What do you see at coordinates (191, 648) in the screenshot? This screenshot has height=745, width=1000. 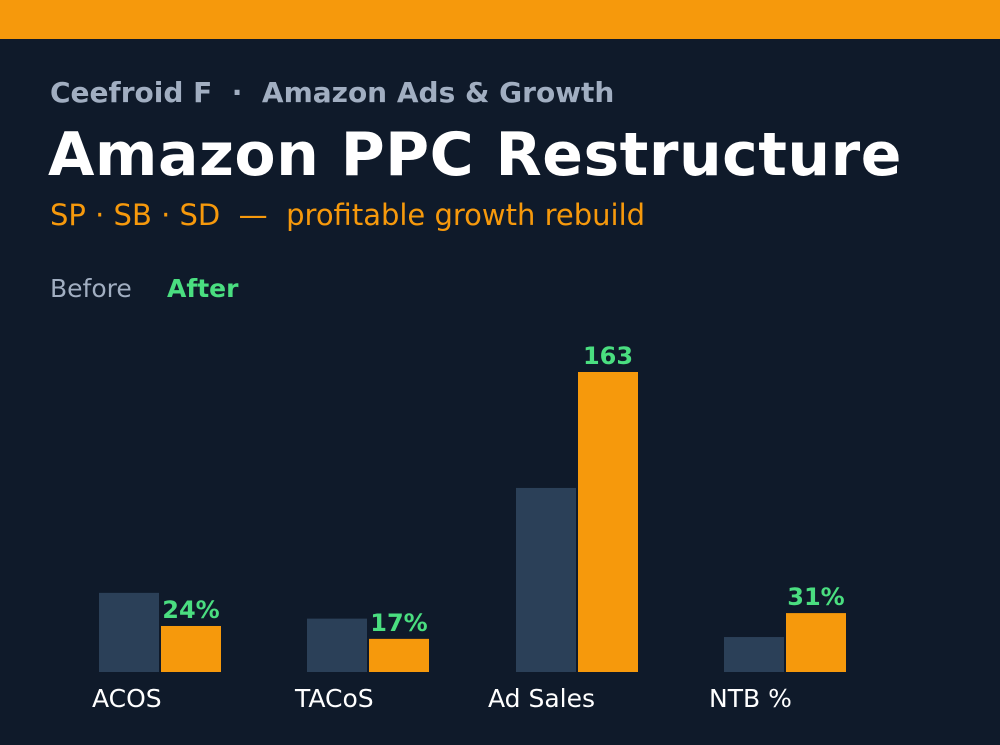 I see `bar-after-acos` at bounding box center [191, 648].